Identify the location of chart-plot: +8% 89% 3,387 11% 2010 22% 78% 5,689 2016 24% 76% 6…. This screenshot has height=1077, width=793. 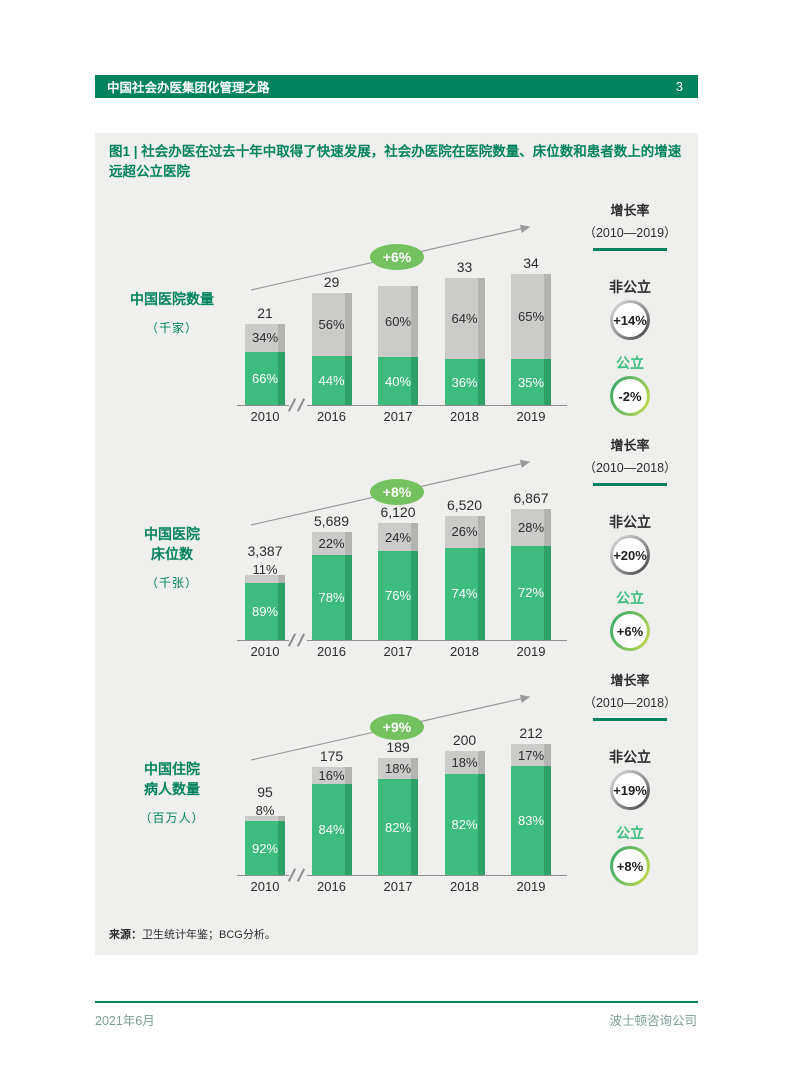
(402, 547).